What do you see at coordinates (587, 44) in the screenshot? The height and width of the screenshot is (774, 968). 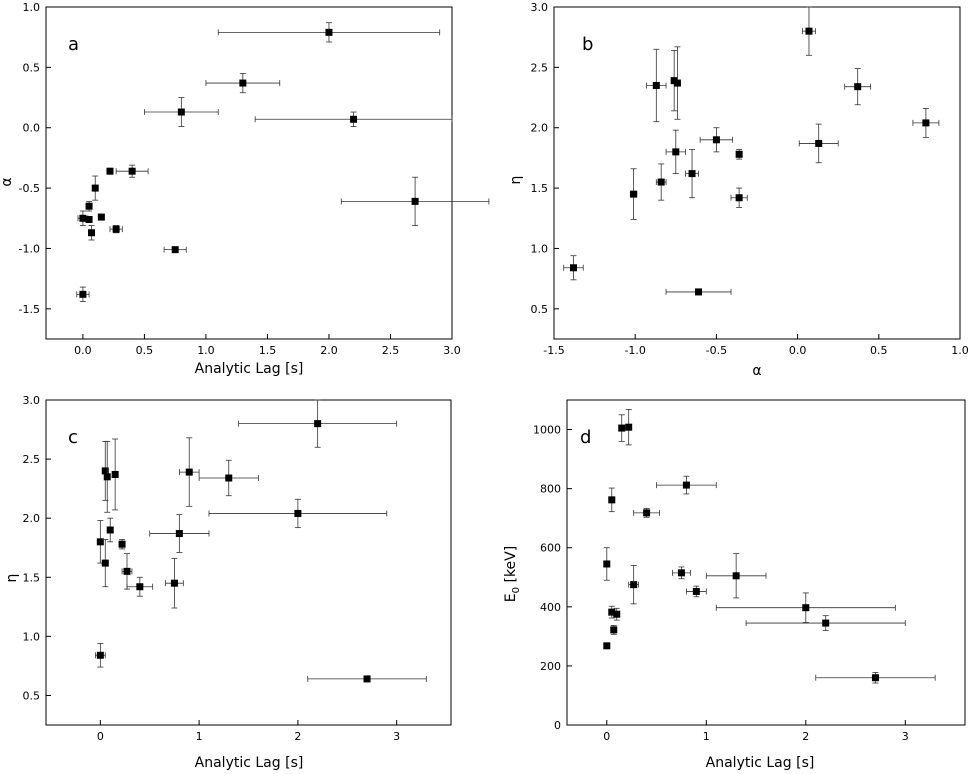 I see `panel-label-b: b` at bounding box center [587, 44].